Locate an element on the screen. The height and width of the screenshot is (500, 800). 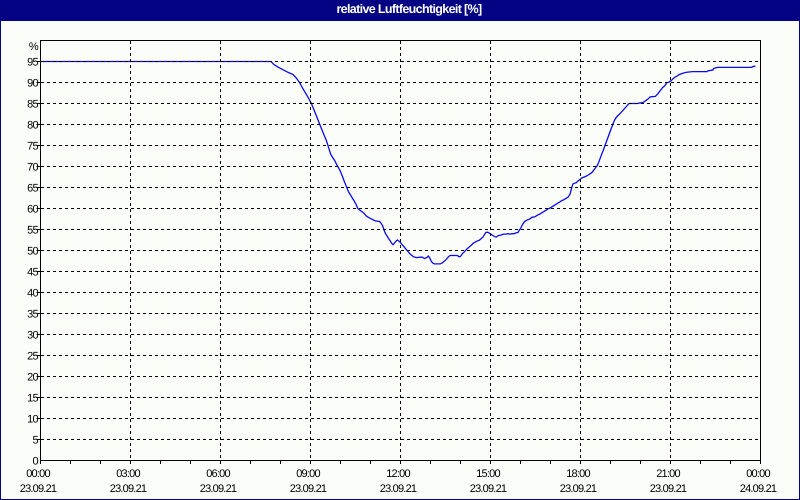
svg-text: 95 is located at coordinates (32, 62).